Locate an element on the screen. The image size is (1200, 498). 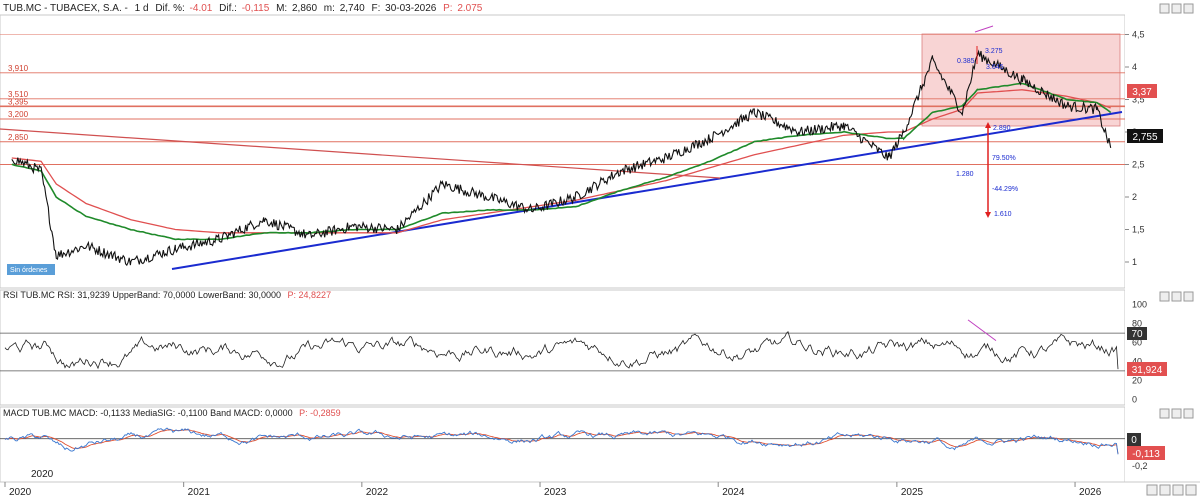
rsi-value-badge-text: 31,924 is located at coordinates (1147, 370).